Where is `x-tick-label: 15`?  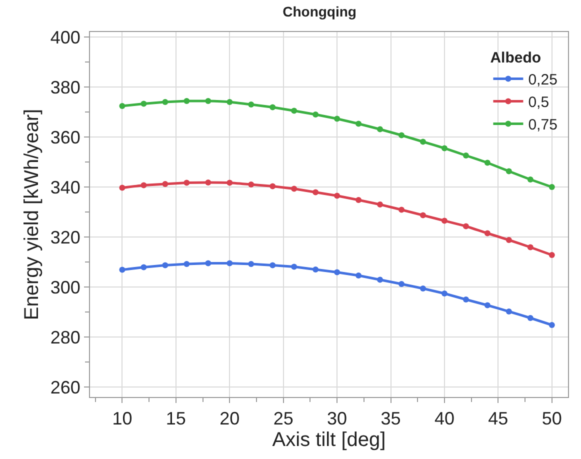 x-tick-label: 15 is located at coordinates (176, 418).